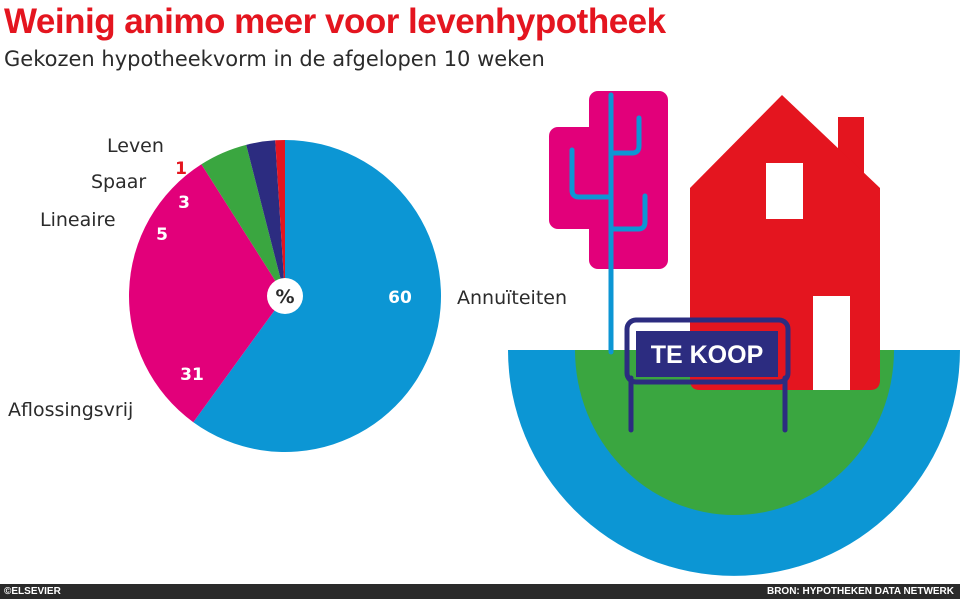 Image resolution: width=960 pixels, height=599 pixels. Describe the element at coordinates (480, 591) in the screenshot. I see `footer: ©ELSEVIER BRON: HYPOTHEKEN DATA NETWERK` at that location.